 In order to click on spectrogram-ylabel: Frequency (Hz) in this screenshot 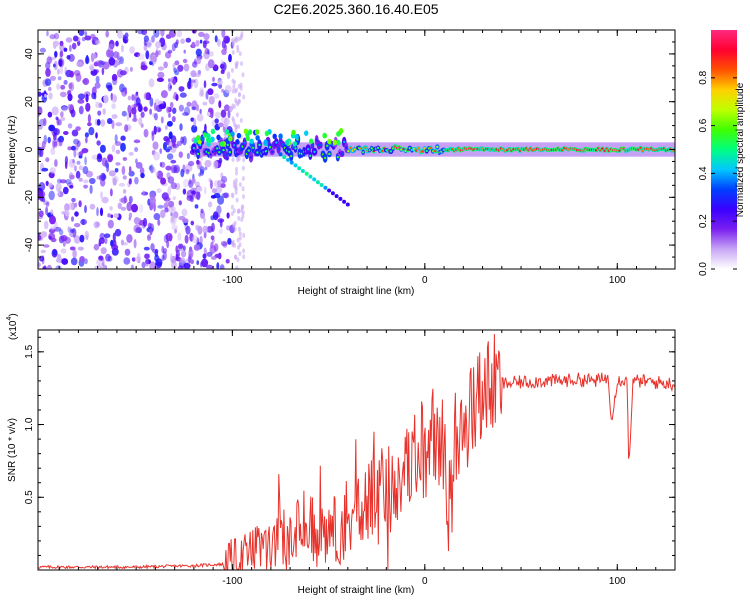, I will do `click(12, 150)`.